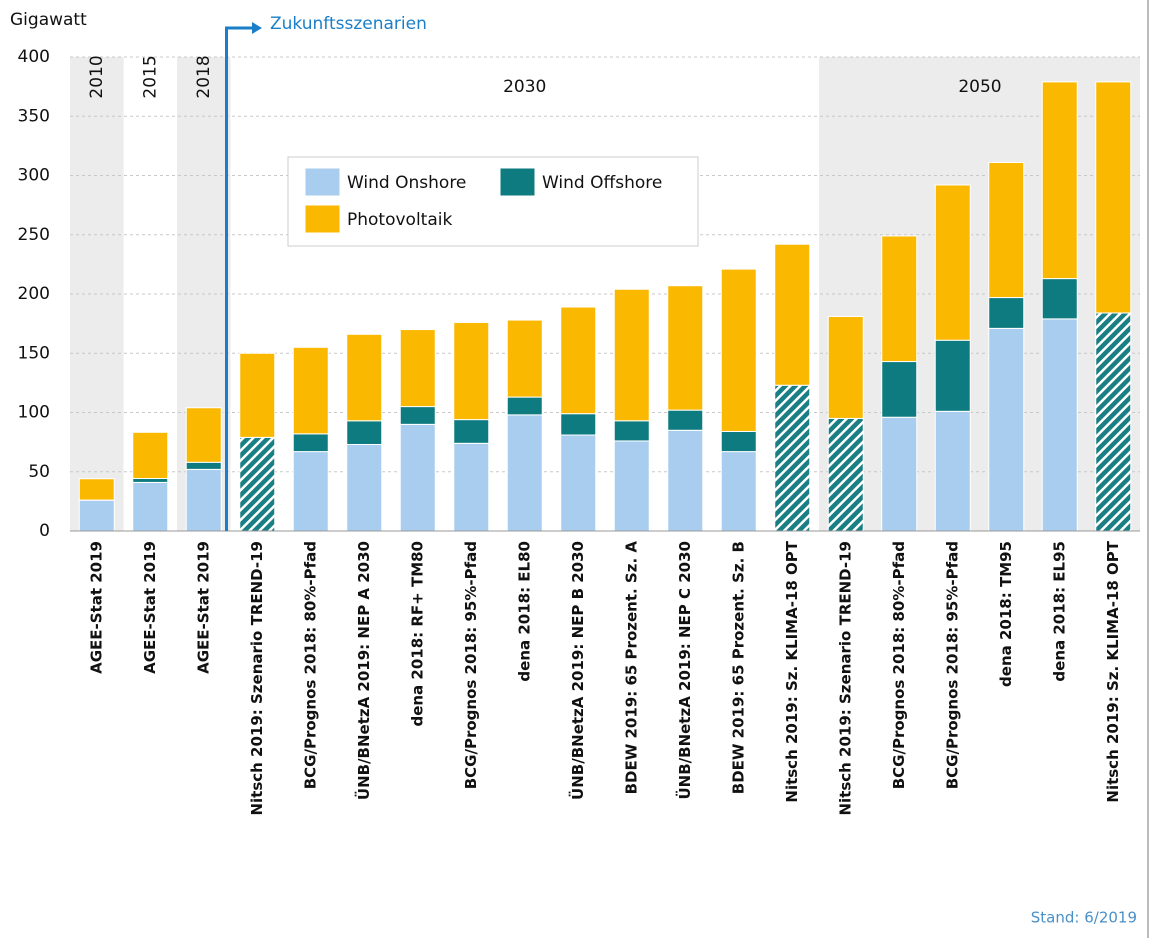  Describe the element at coordinates (524, 87) in the screenshot. I see `period-label: 2030` at that location.